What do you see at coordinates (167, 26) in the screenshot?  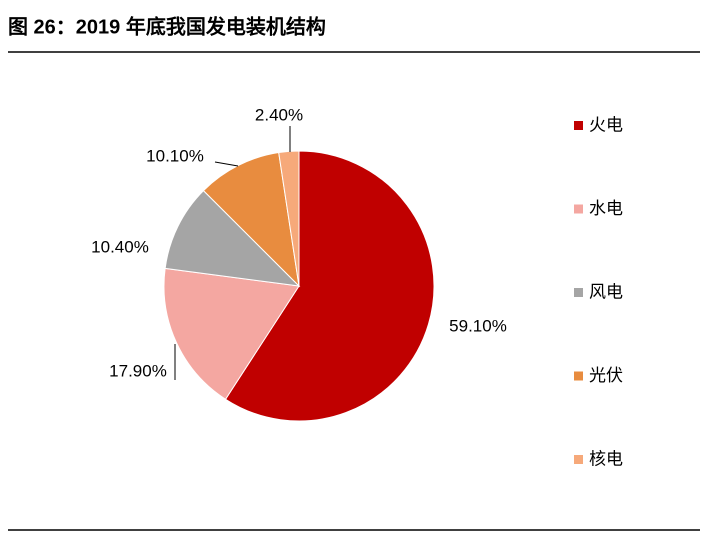 I see `chart-title: 图 26：2019 年底我国发电装机结构` at bounding box center [167, 26].